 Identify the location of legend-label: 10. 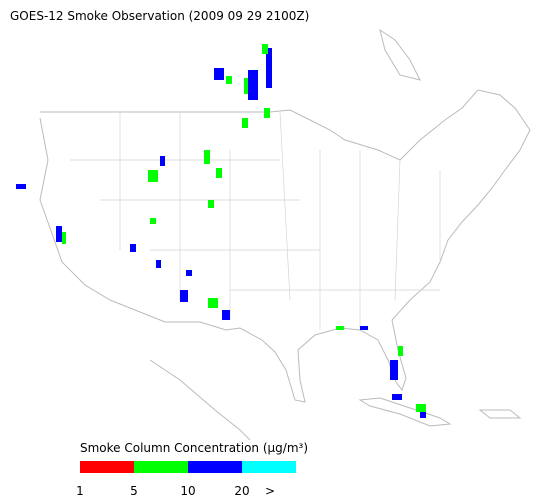
(187, 491).